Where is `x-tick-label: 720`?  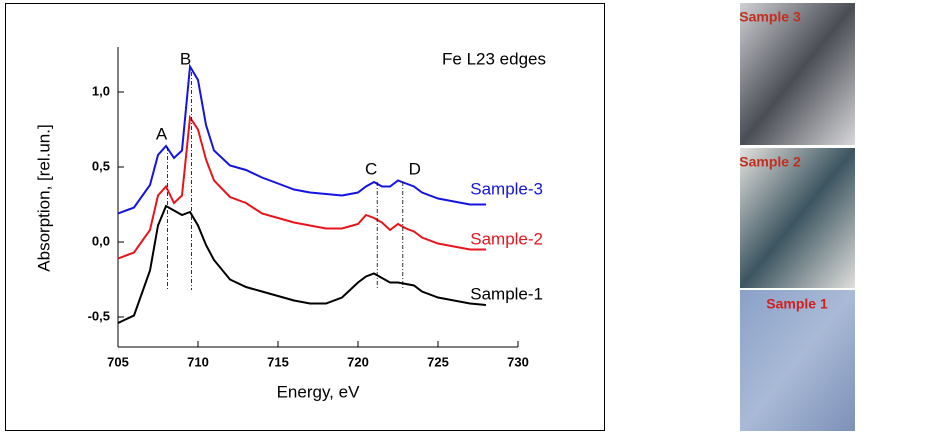 x-tick-label: 720 is located at coordinates (358, 361).